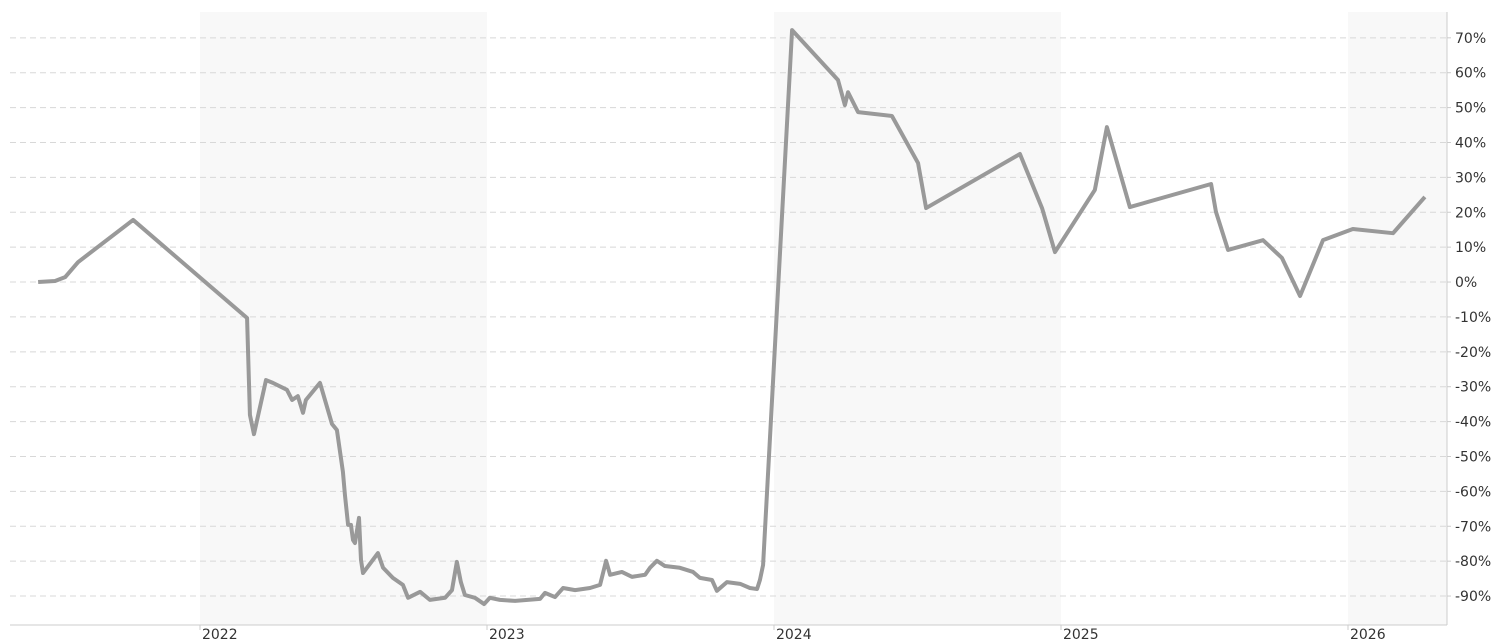  I want to click on y-tick-label: 50%, so click(1470, 109).